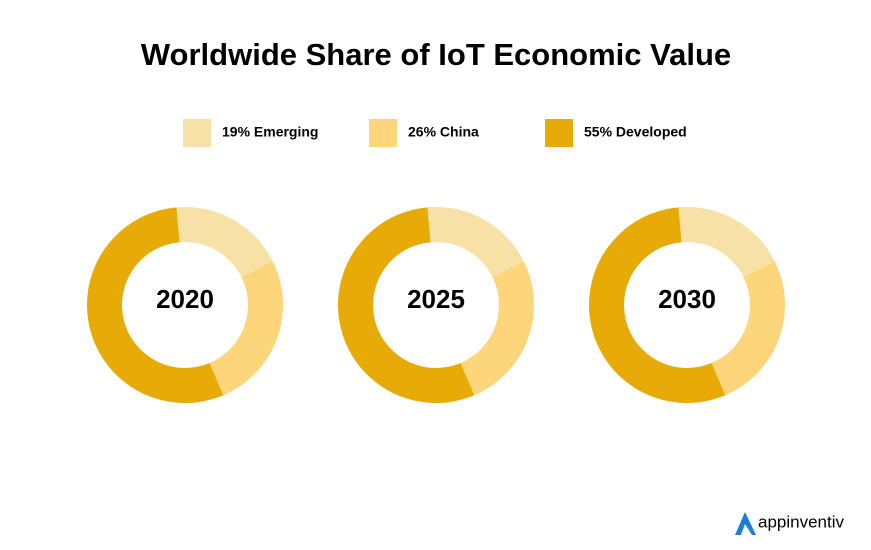 Image resolution: width=871 pixels, height=550 pixels. What do you see at coordinates (745, 523) in the screenshot?
I see `logo-icon` at bounding box center [745, 523].